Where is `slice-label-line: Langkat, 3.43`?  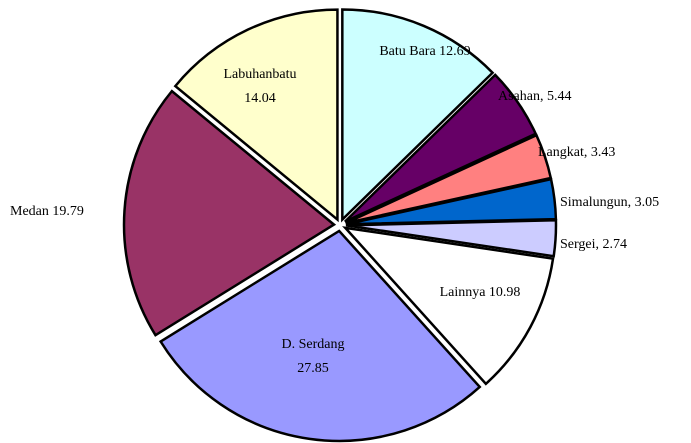
slice-label-line: Langkat, 3.43 is located at coordinates (576, 152).